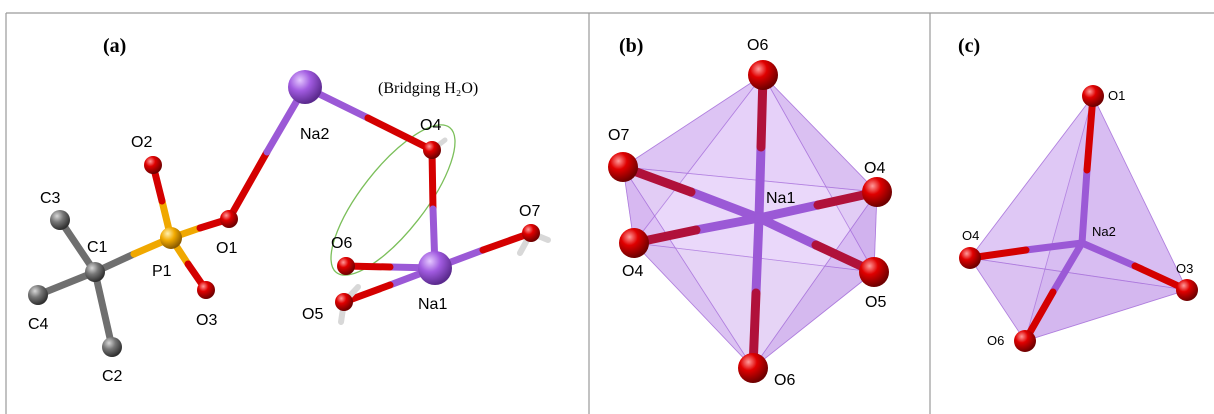  I want to click on label-c1: C1, so click(97, 247).